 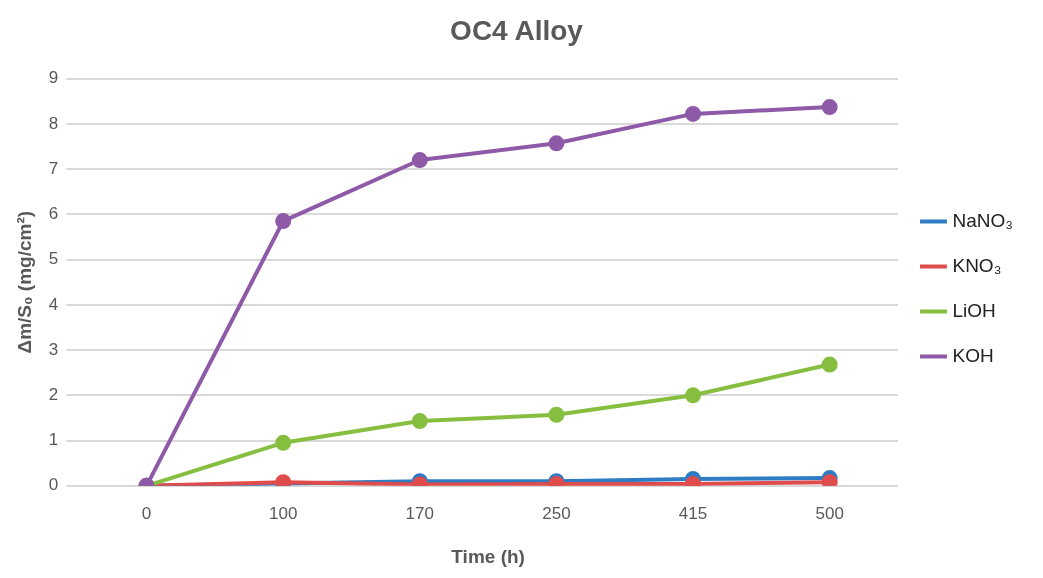 I want to click on x-tick-label: 500, so click(x=829, y=513).